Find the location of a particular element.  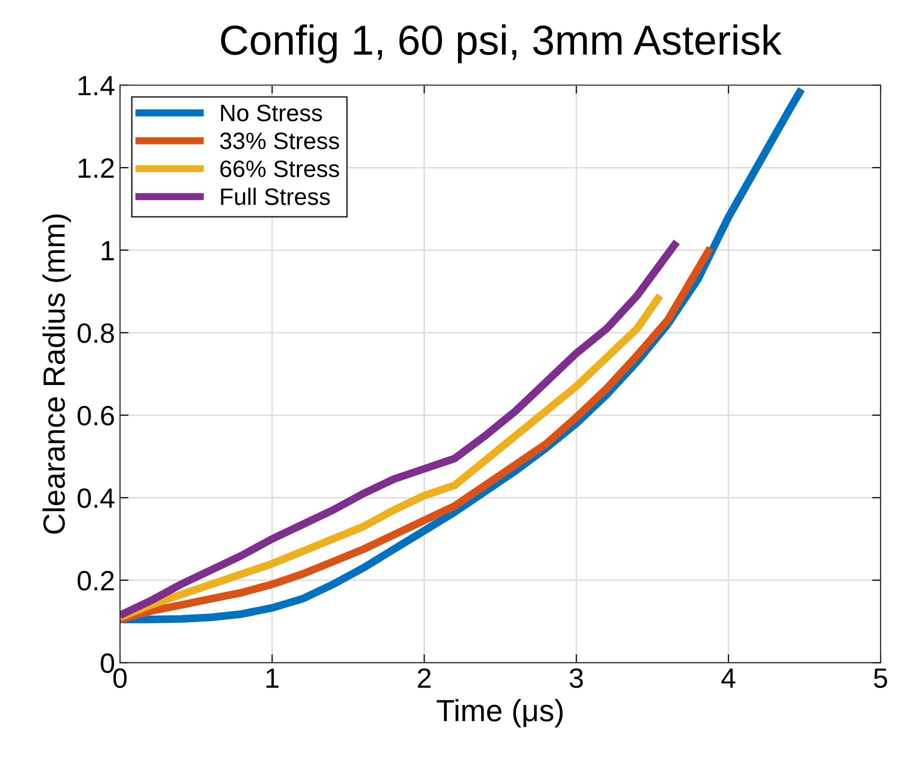

x-tick-label: 1 is located at coordinates (272, 678).